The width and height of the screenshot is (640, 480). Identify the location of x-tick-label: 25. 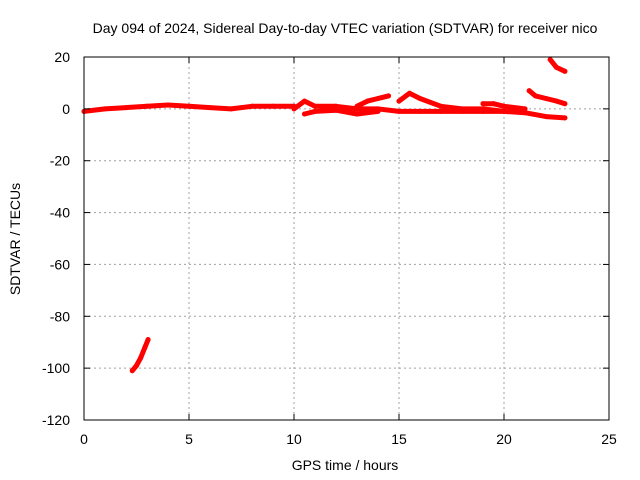
(609, 439).